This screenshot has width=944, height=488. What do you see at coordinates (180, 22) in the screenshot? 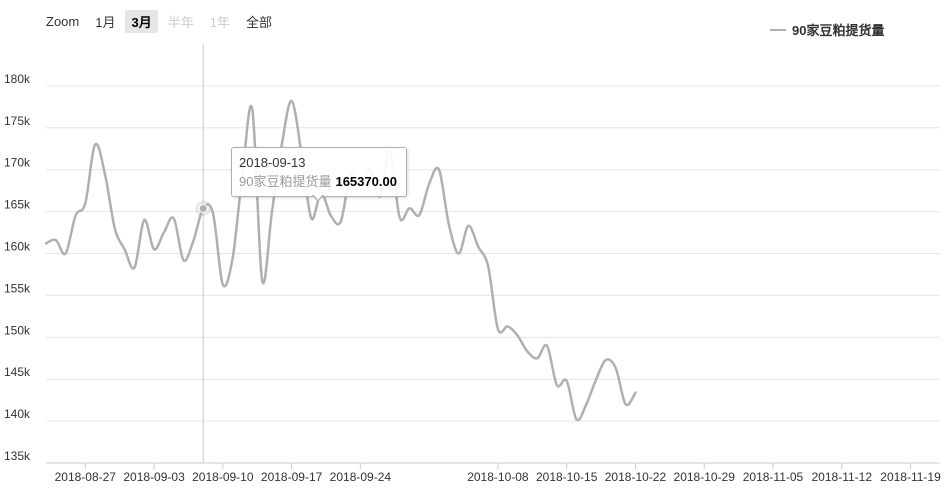
I see `zoom-button-6-months: 半年` at bounding box center [180, 22].